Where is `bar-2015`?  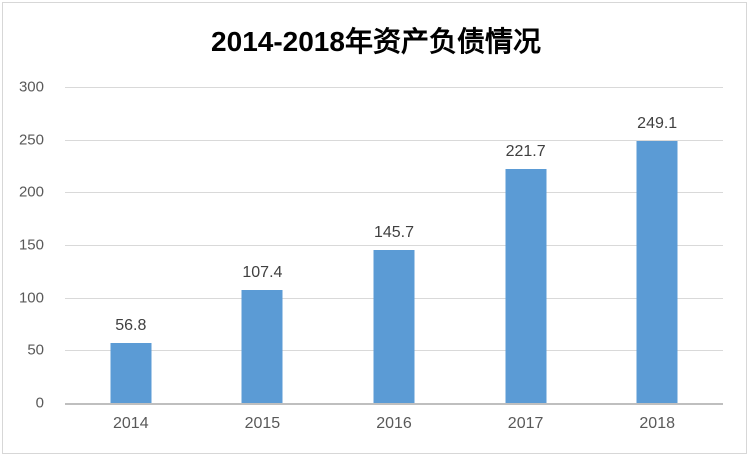
bar-2015 is located at coordinates (262, 346).